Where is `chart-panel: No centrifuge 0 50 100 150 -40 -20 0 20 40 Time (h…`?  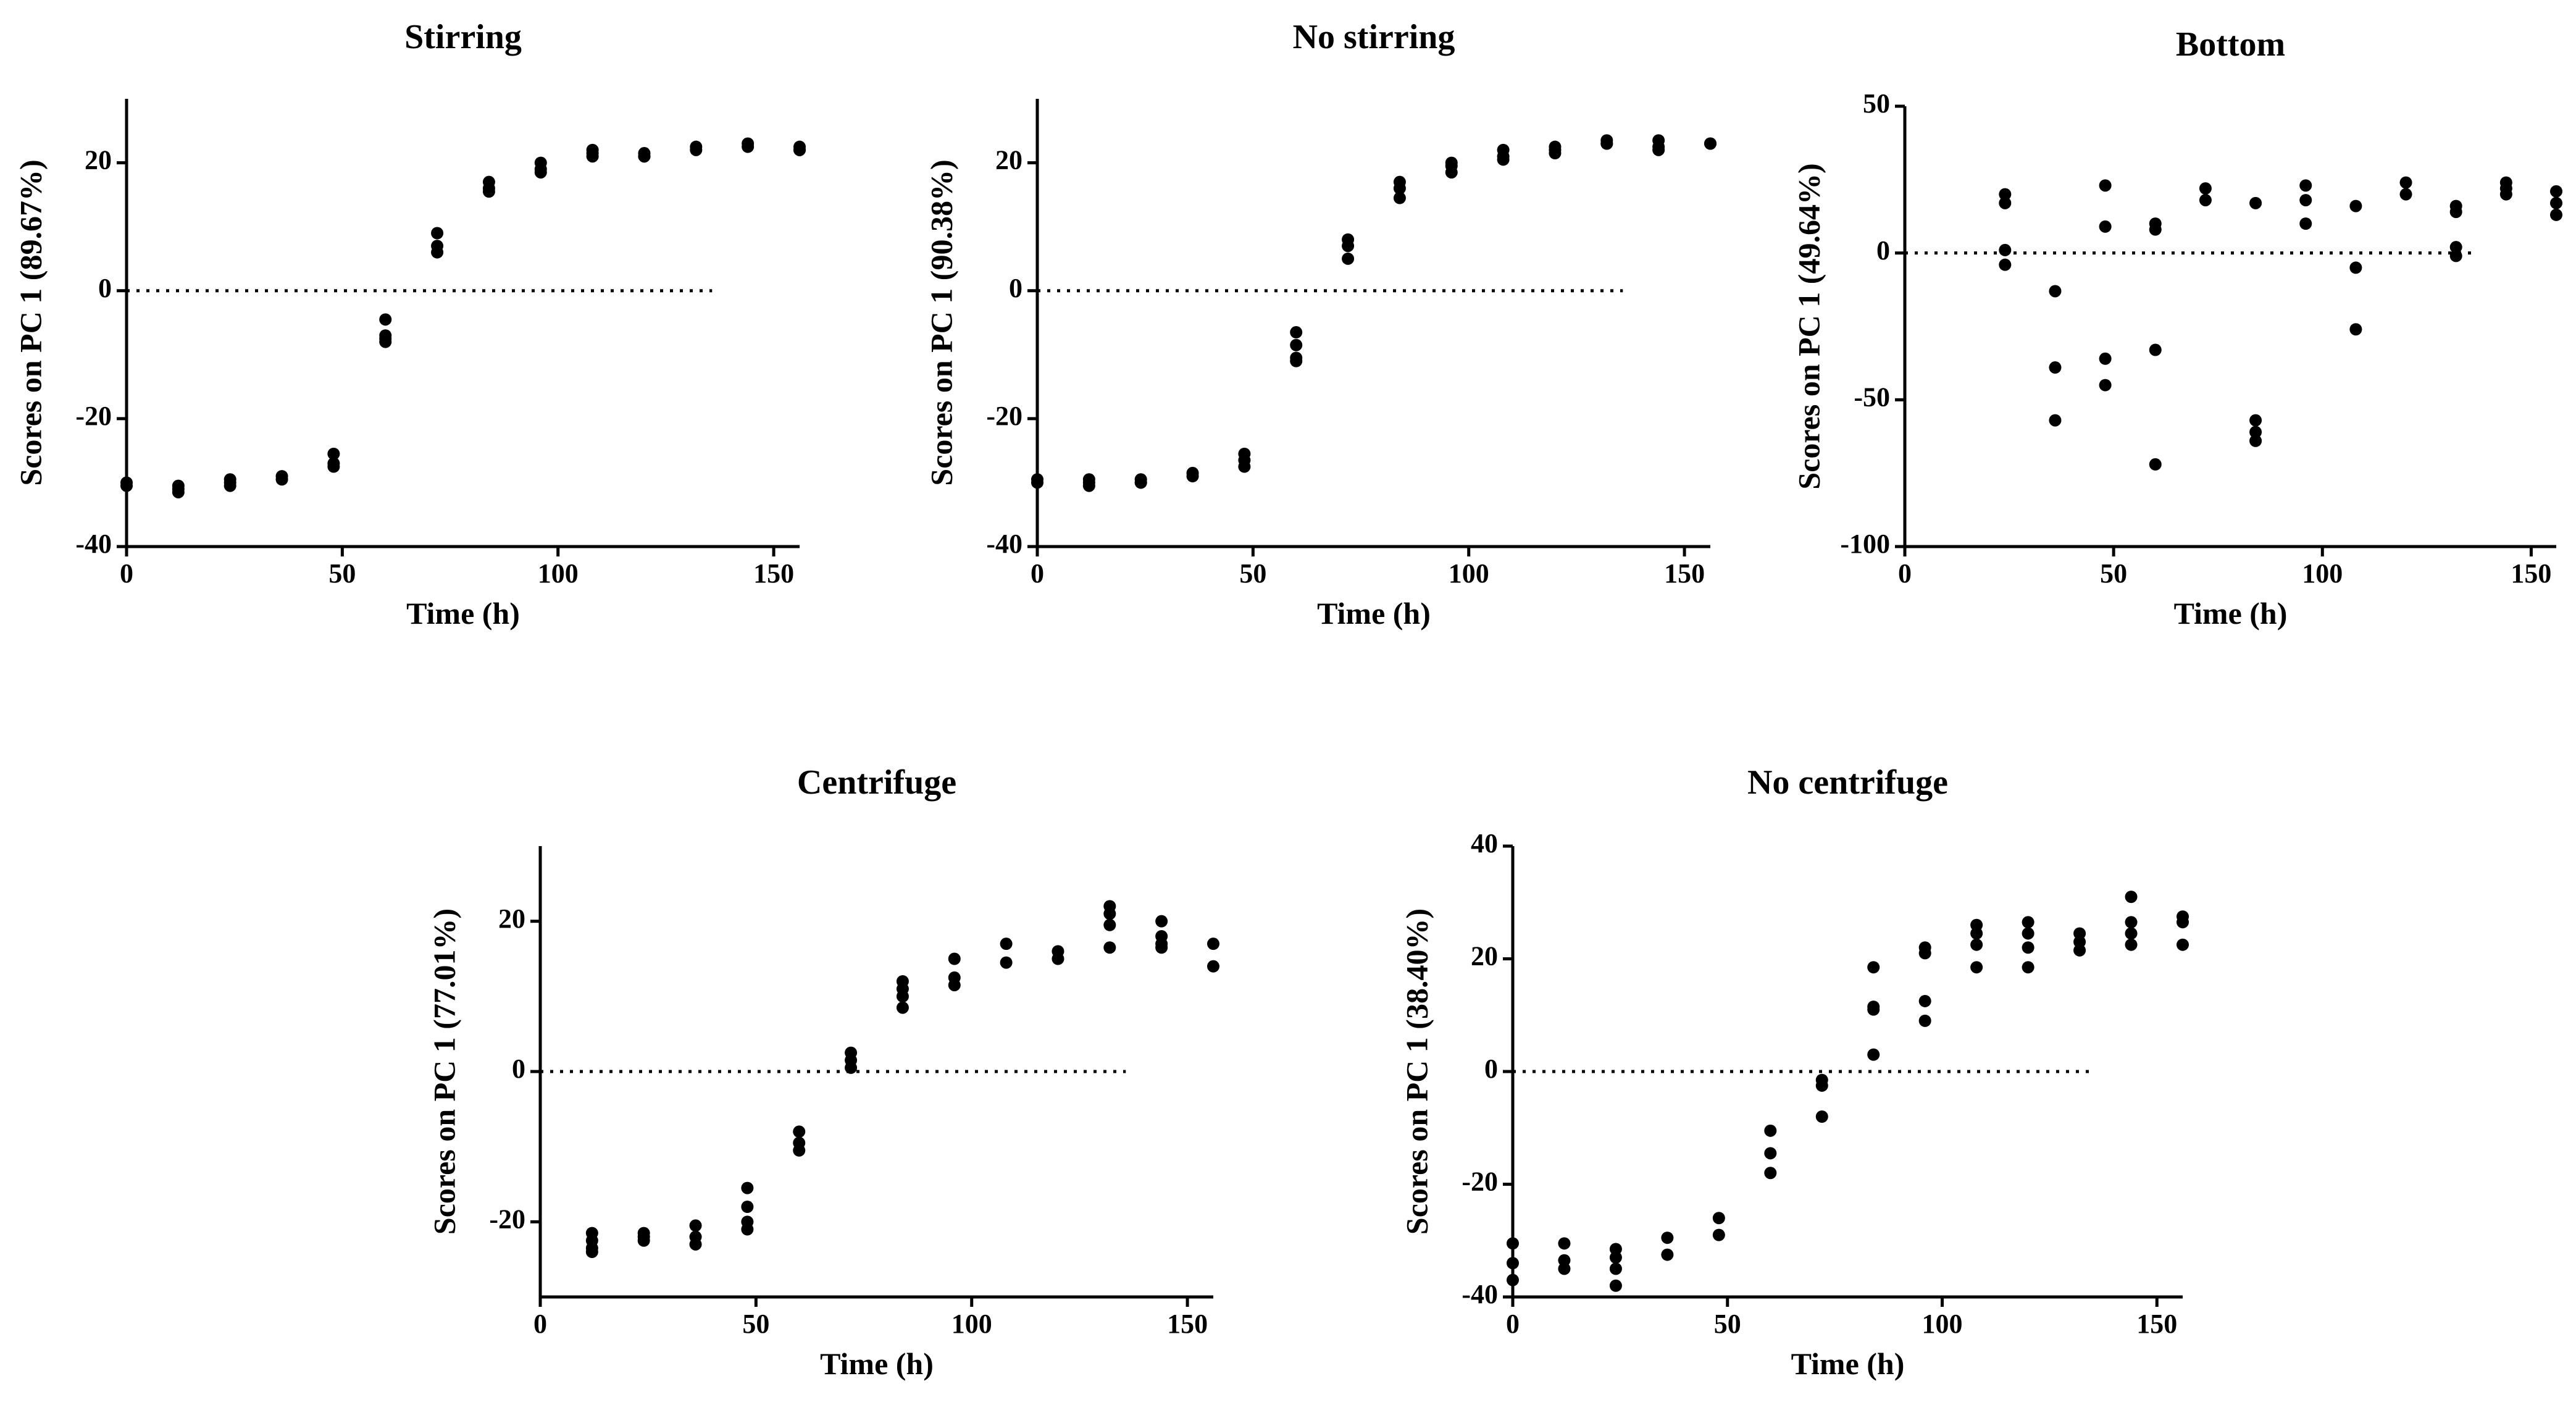
chart-panel: No centrifuge 0 50 100 150 -40 -20 0 20 40 Time (h… is located at coordinates (1794, 1072).